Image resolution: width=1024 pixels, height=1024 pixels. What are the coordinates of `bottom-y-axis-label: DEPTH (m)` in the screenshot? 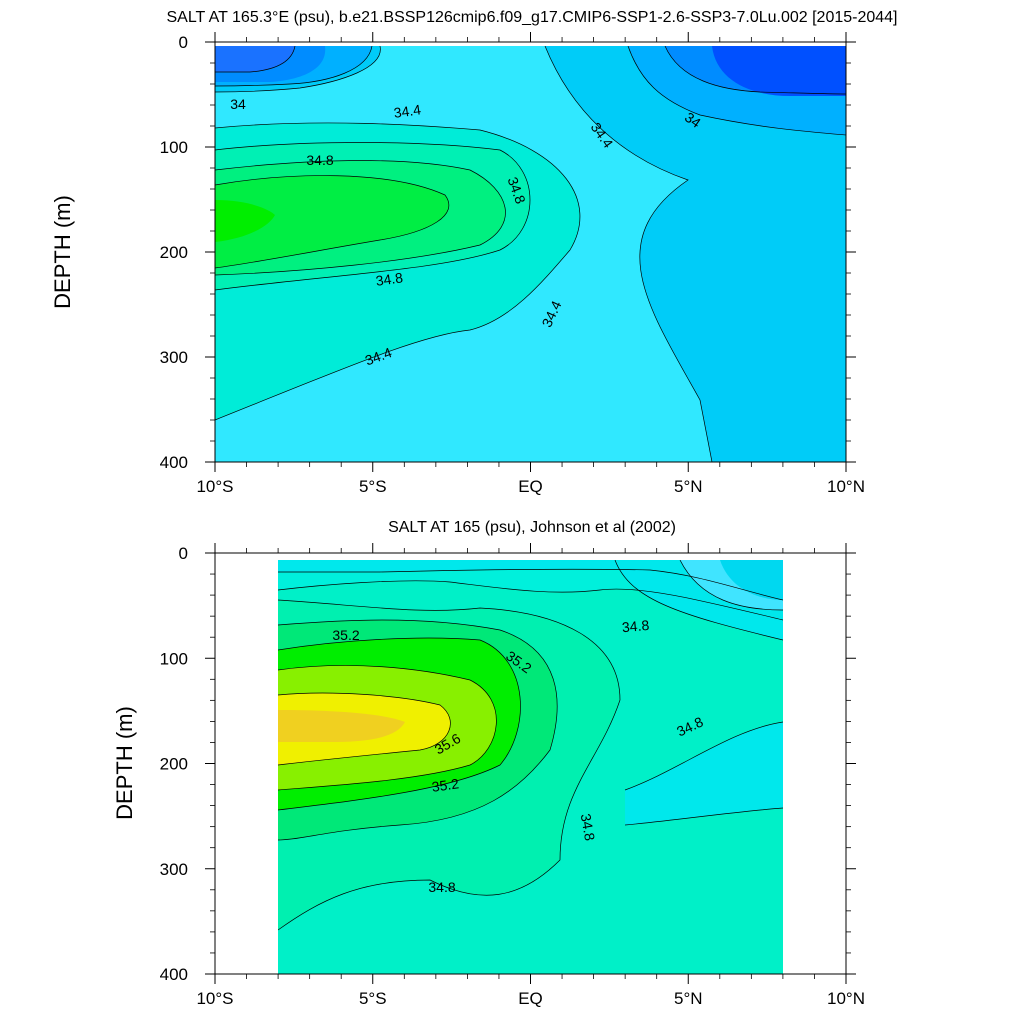 It's located at (124, 763).